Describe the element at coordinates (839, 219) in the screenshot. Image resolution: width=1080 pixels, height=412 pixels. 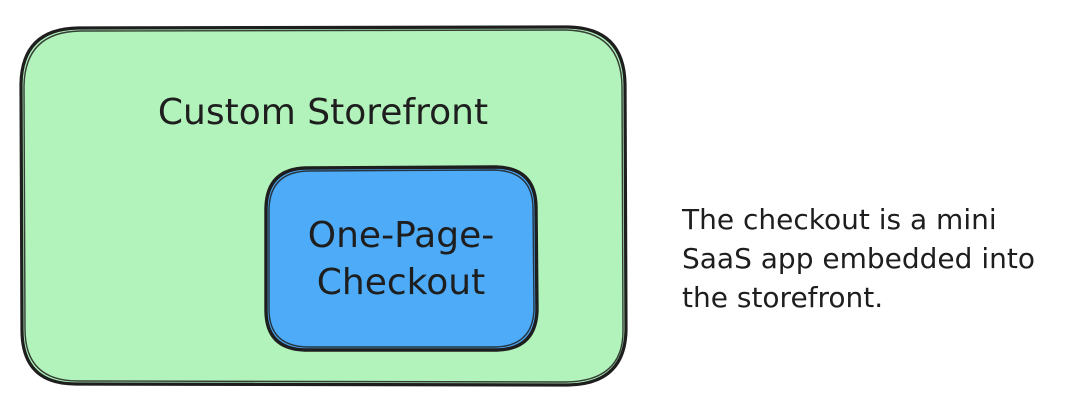
I see `note-line-1: The checkout is a mini` at that location.